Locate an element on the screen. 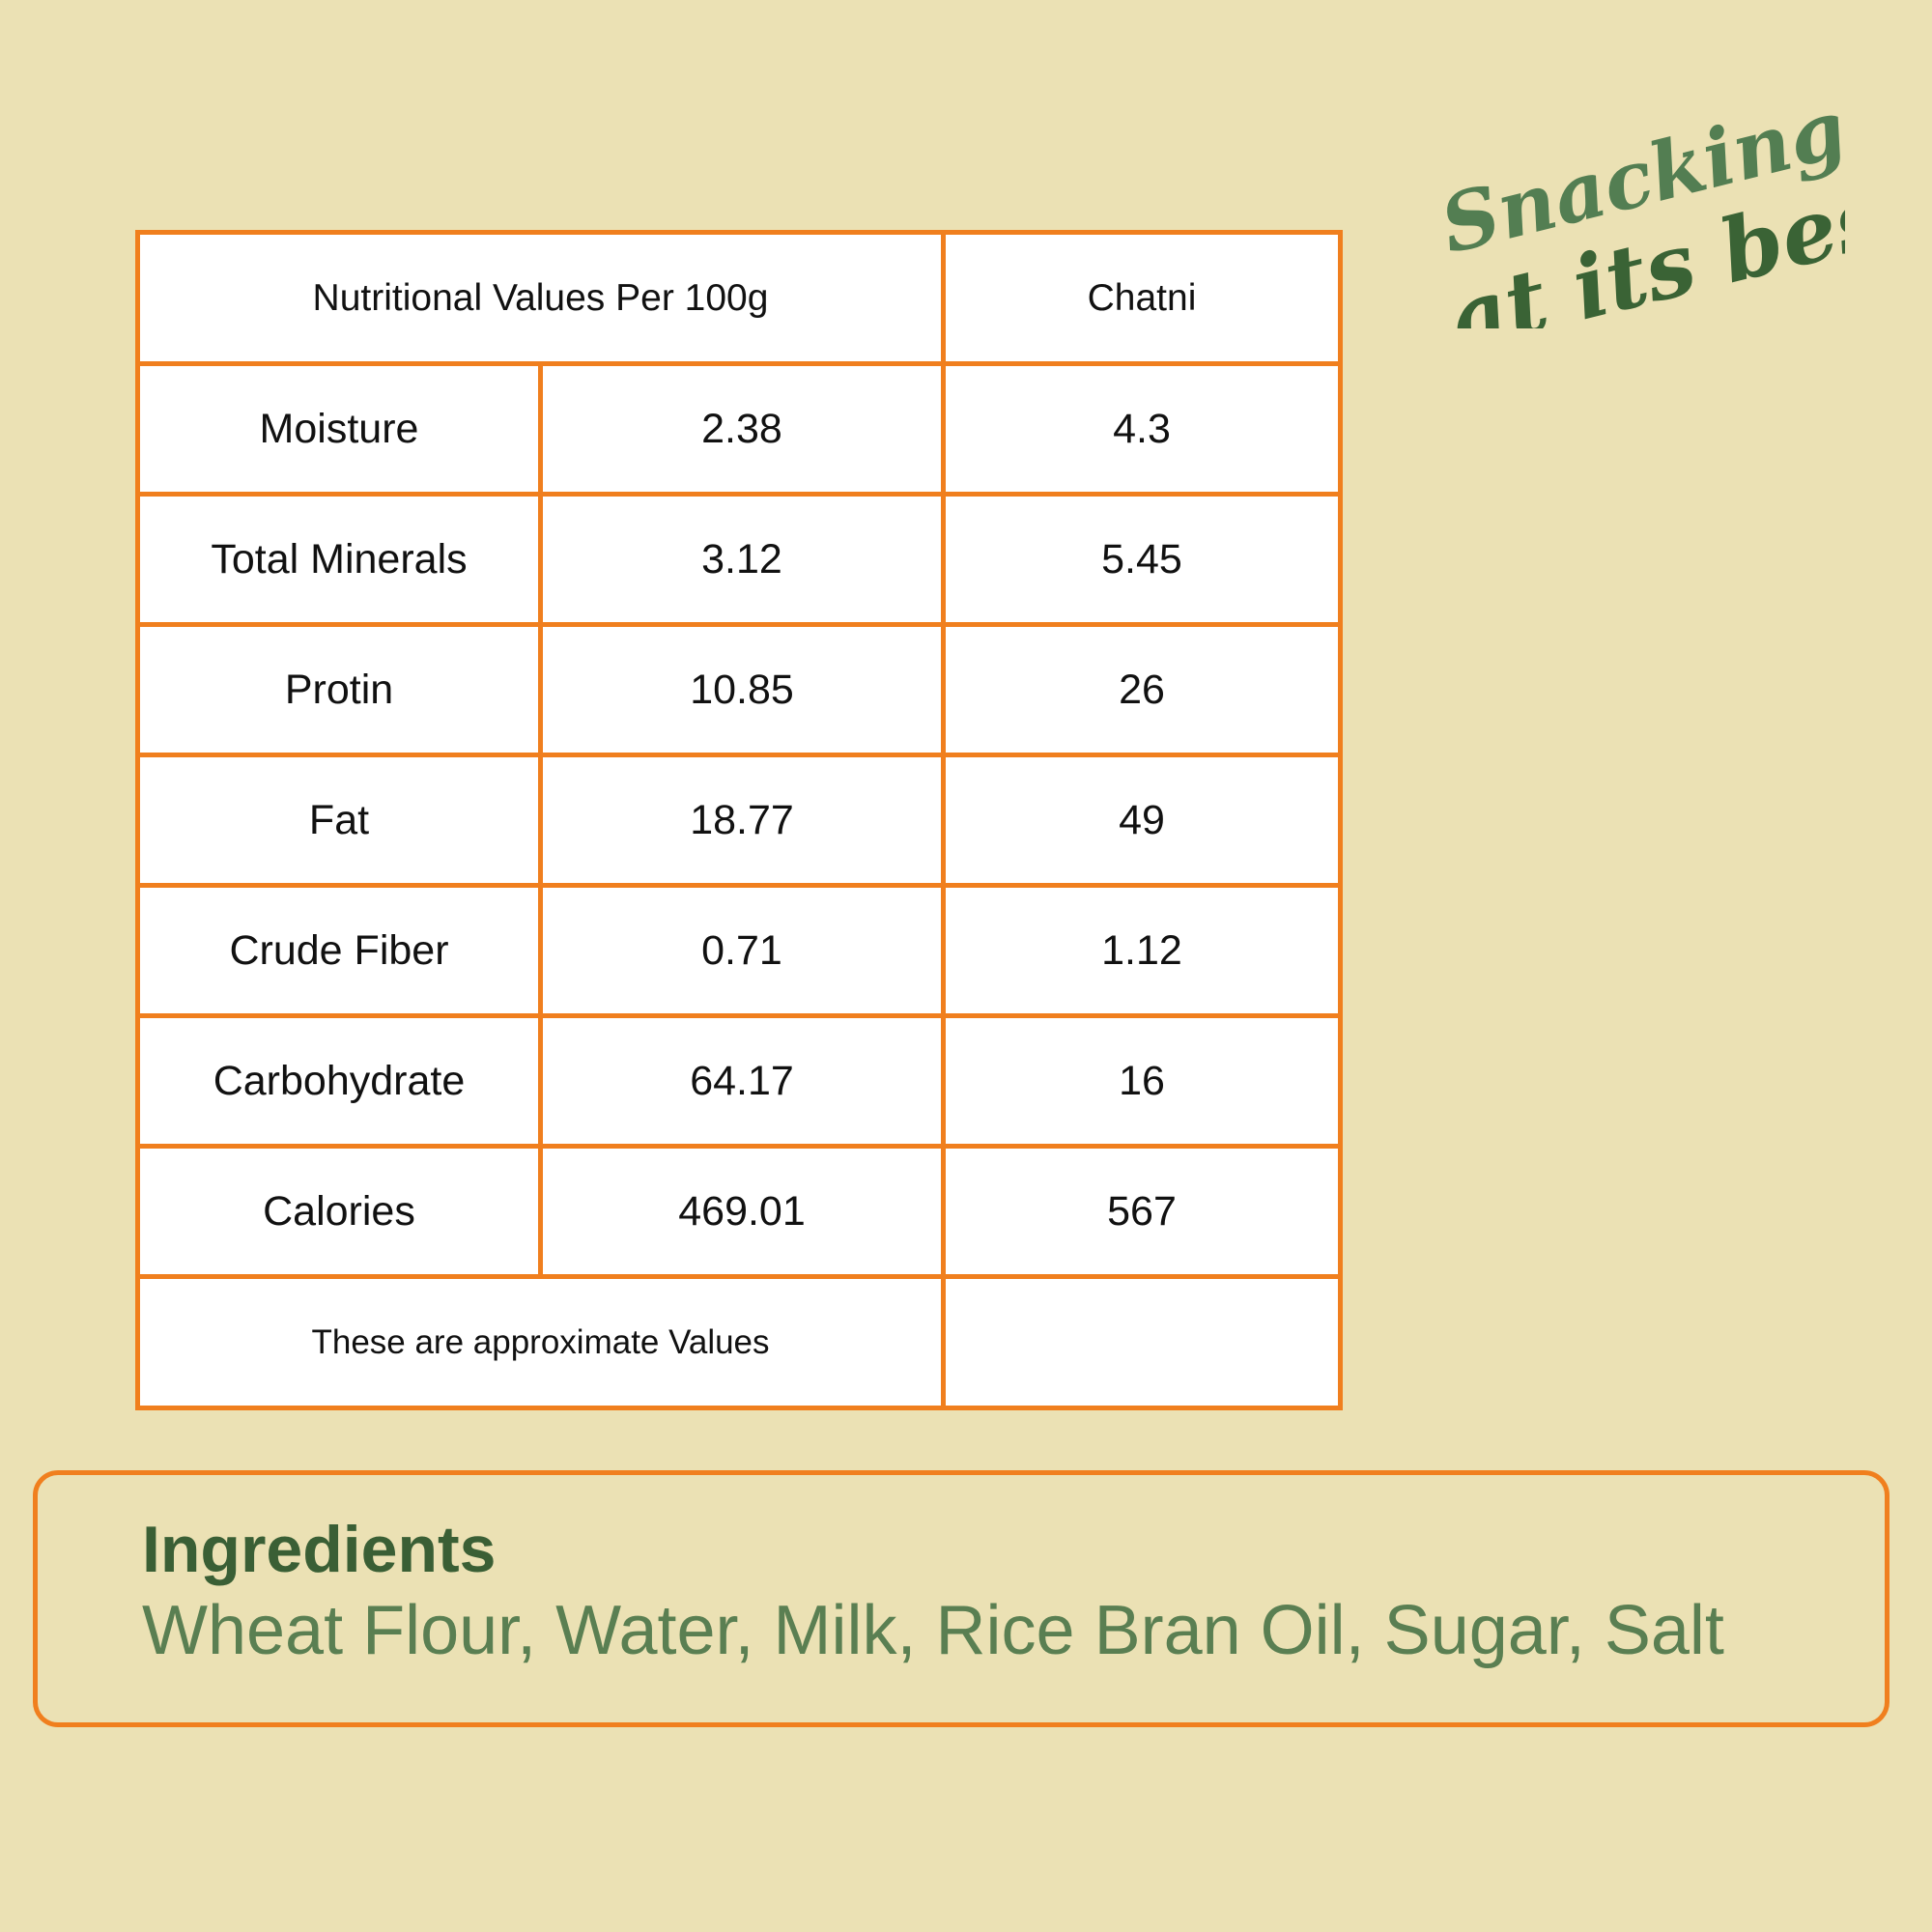 The height and width of the screenshot is (1932, 1932). nutrient-name: Crude Fiber is located at coordinates (339, 950).